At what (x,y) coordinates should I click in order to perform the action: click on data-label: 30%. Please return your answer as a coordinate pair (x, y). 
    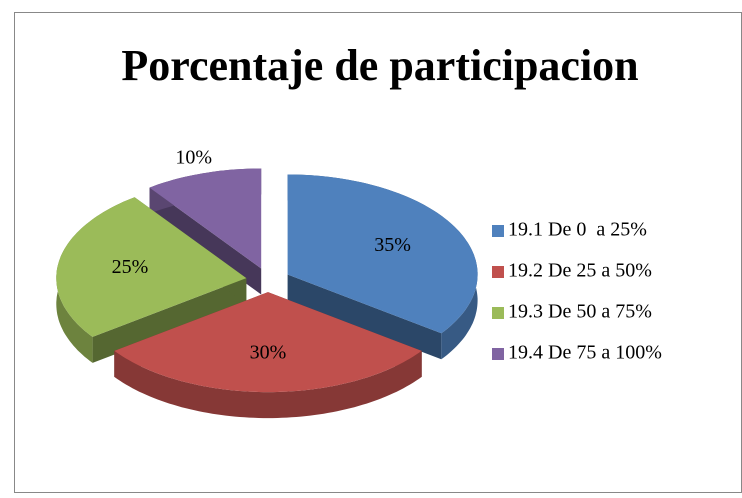
    Looking at the image, I should click on (268, 353).